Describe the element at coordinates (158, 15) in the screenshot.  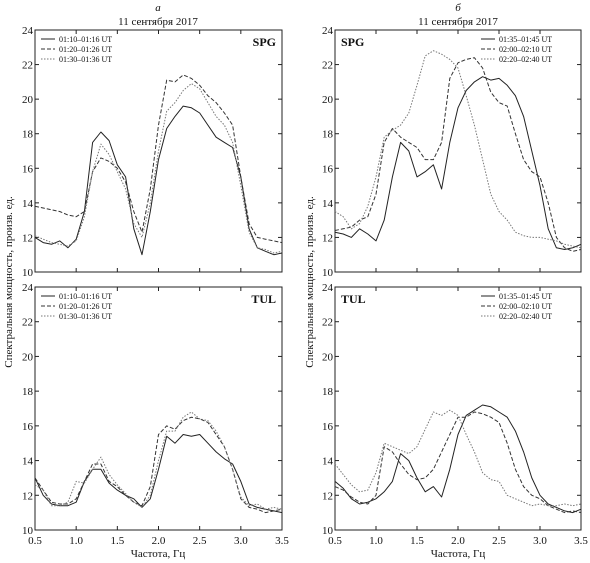
I see `column-header-a: а 11 сентября 2017` at that location.